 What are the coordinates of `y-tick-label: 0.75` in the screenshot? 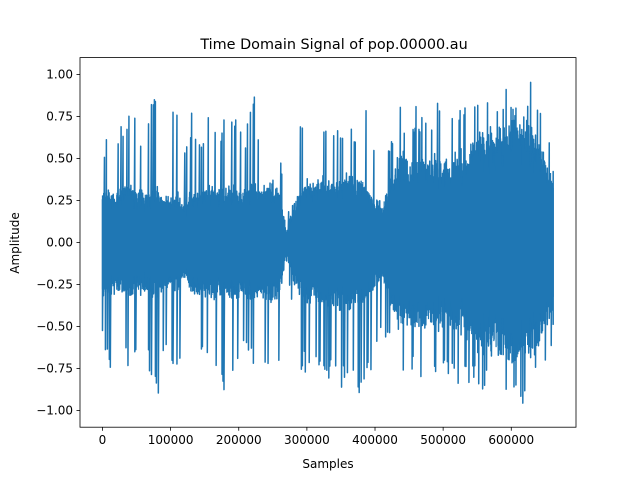 It's located at (59, 117).